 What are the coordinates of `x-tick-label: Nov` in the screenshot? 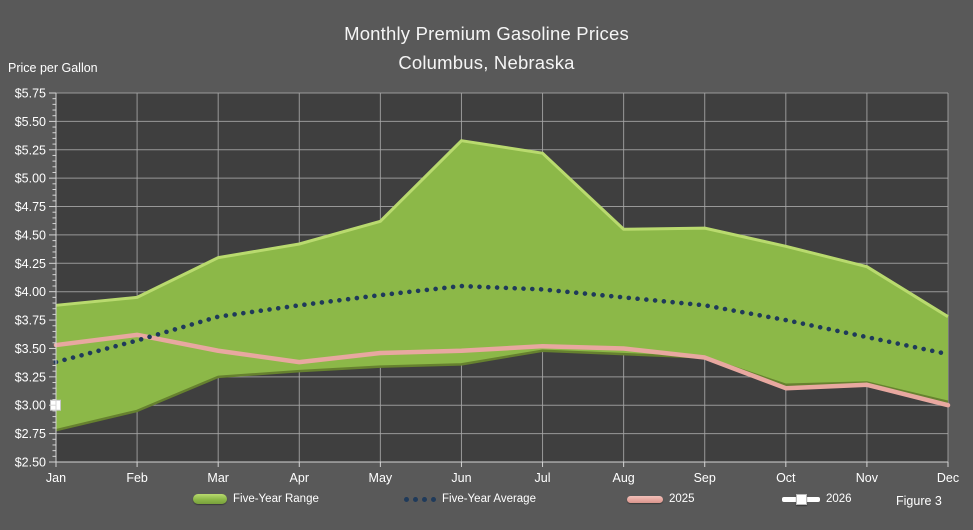 It's located at (867, 478).